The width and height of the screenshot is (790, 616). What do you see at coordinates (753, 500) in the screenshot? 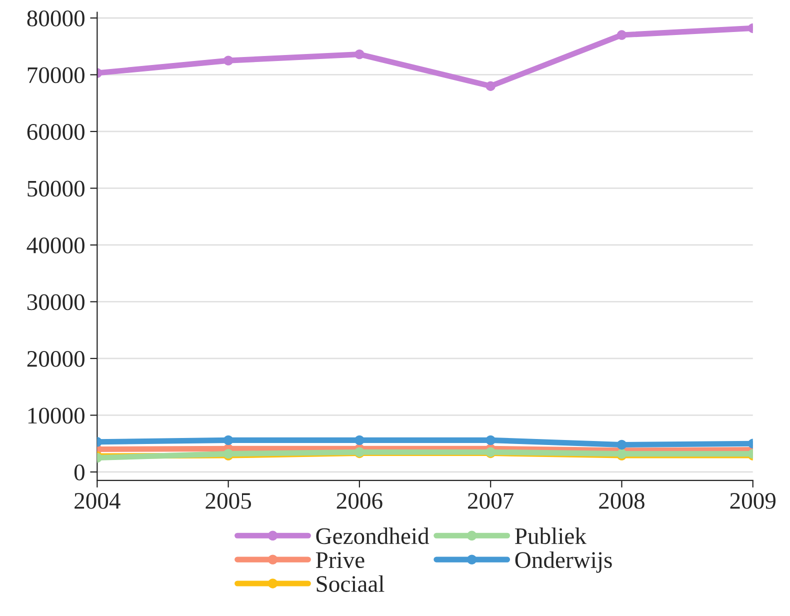
I see `x-tick-label: 2009` at bounding box center [753, 500].